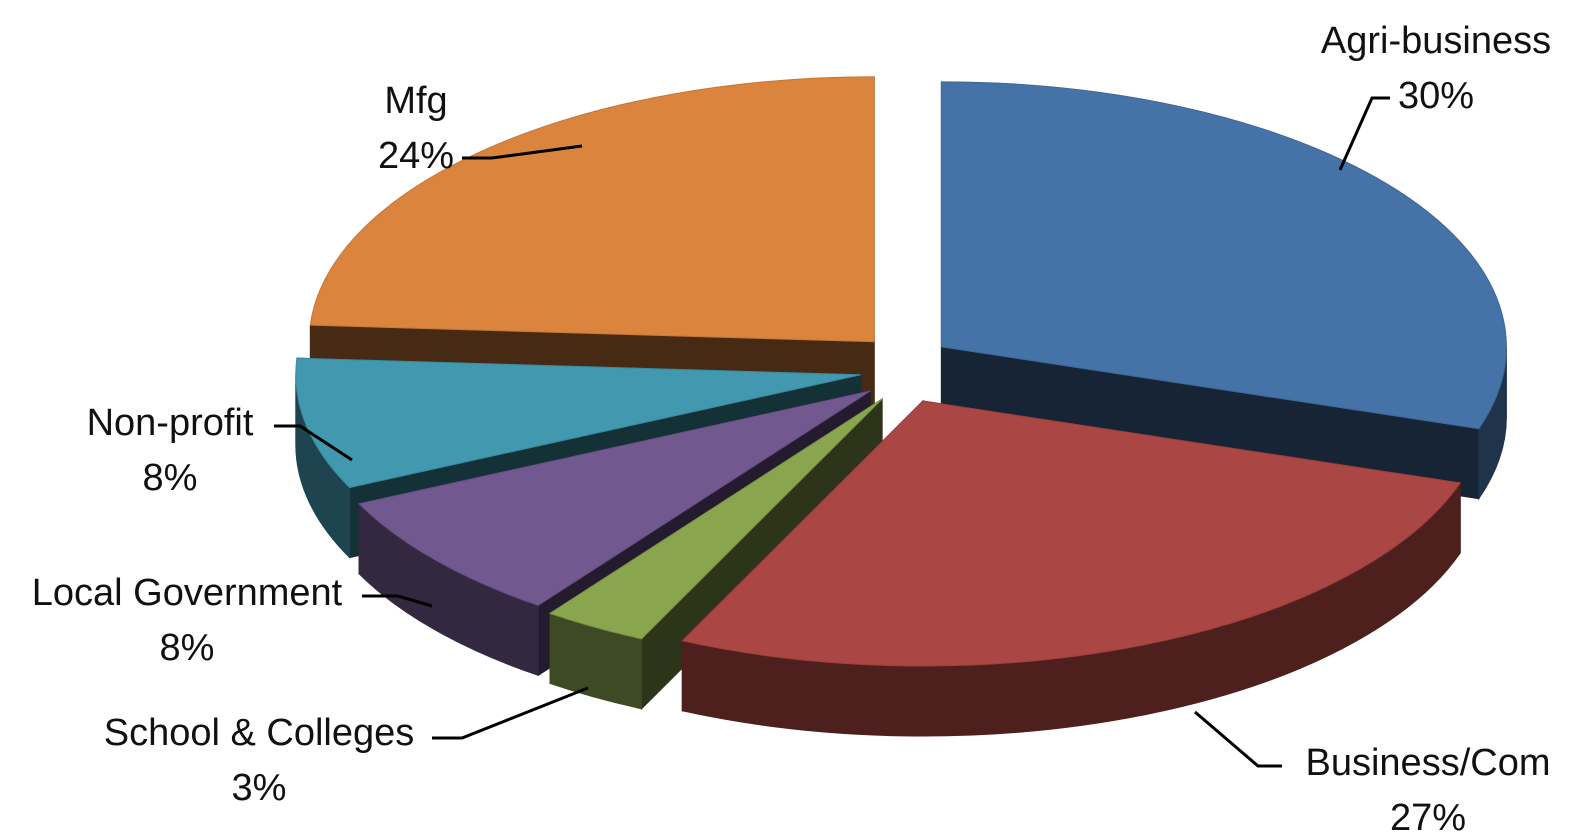 The height and width of the screenshot is (833, 1583). I want to click on slice-label-agri-business: Agri-business, so click(1436, 41).